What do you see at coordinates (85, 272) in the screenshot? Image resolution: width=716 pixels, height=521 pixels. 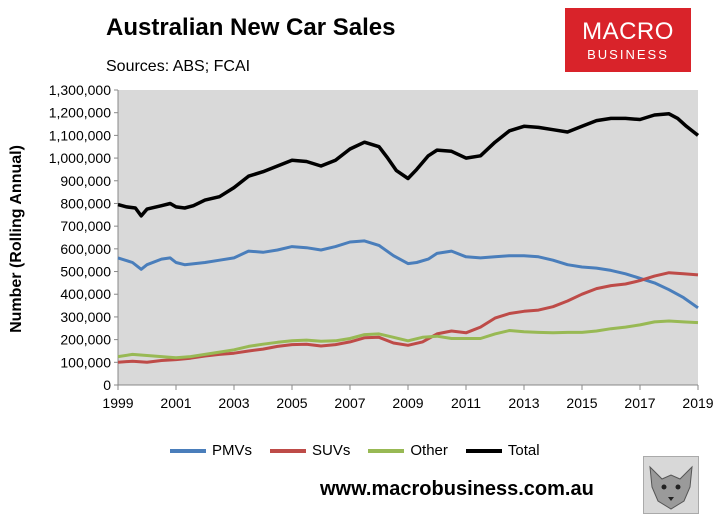 I see `y-tick-label: 500,000` at bounding box center [85, 272].